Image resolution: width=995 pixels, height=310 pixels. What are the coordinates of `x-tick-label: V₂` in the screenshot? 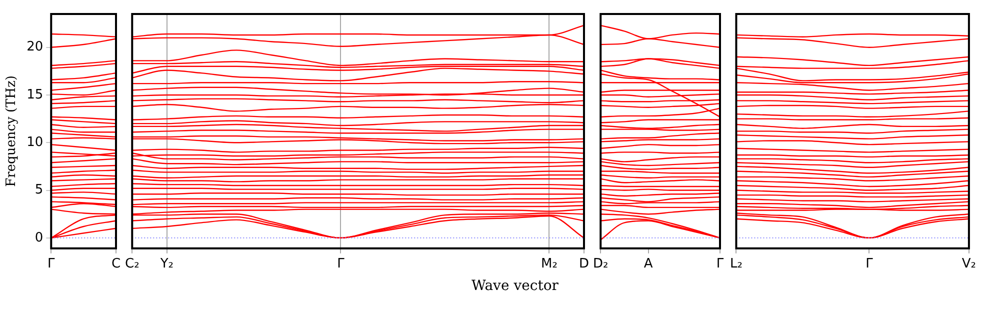 It's located at (969, 264).